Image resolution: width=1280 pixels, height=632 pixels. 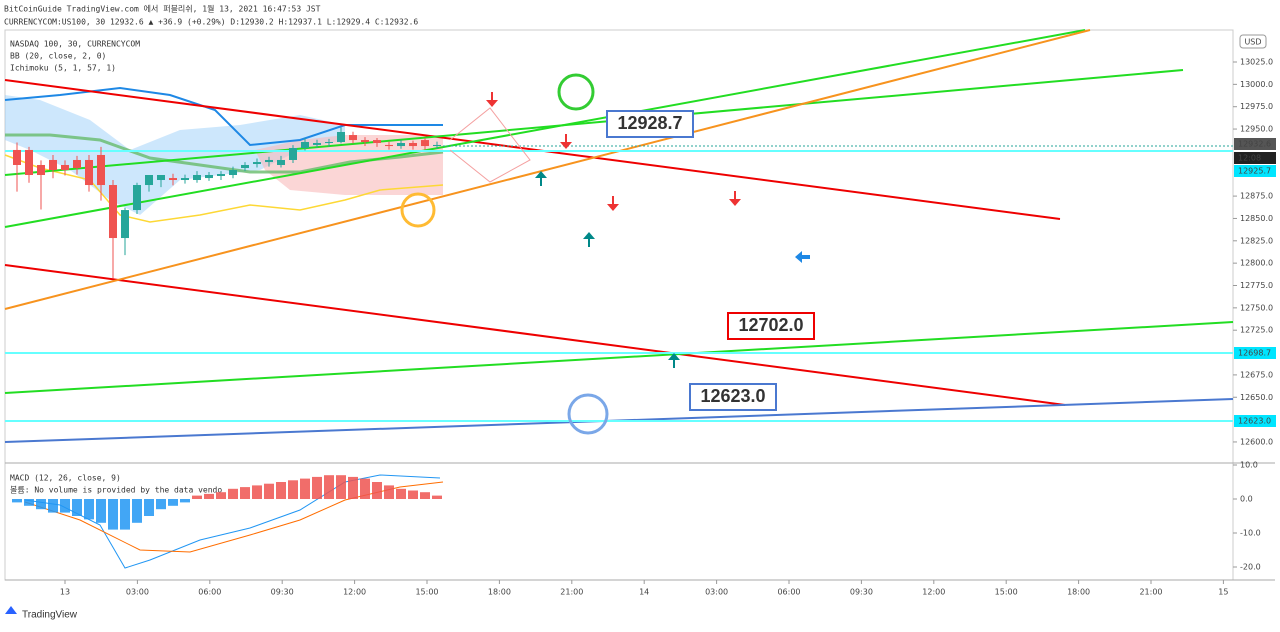 What do you see at coordinates (1250, 533) in the screenshot?
I see `macd-tick-label: -10.0` at bounding box center [1250, 533].